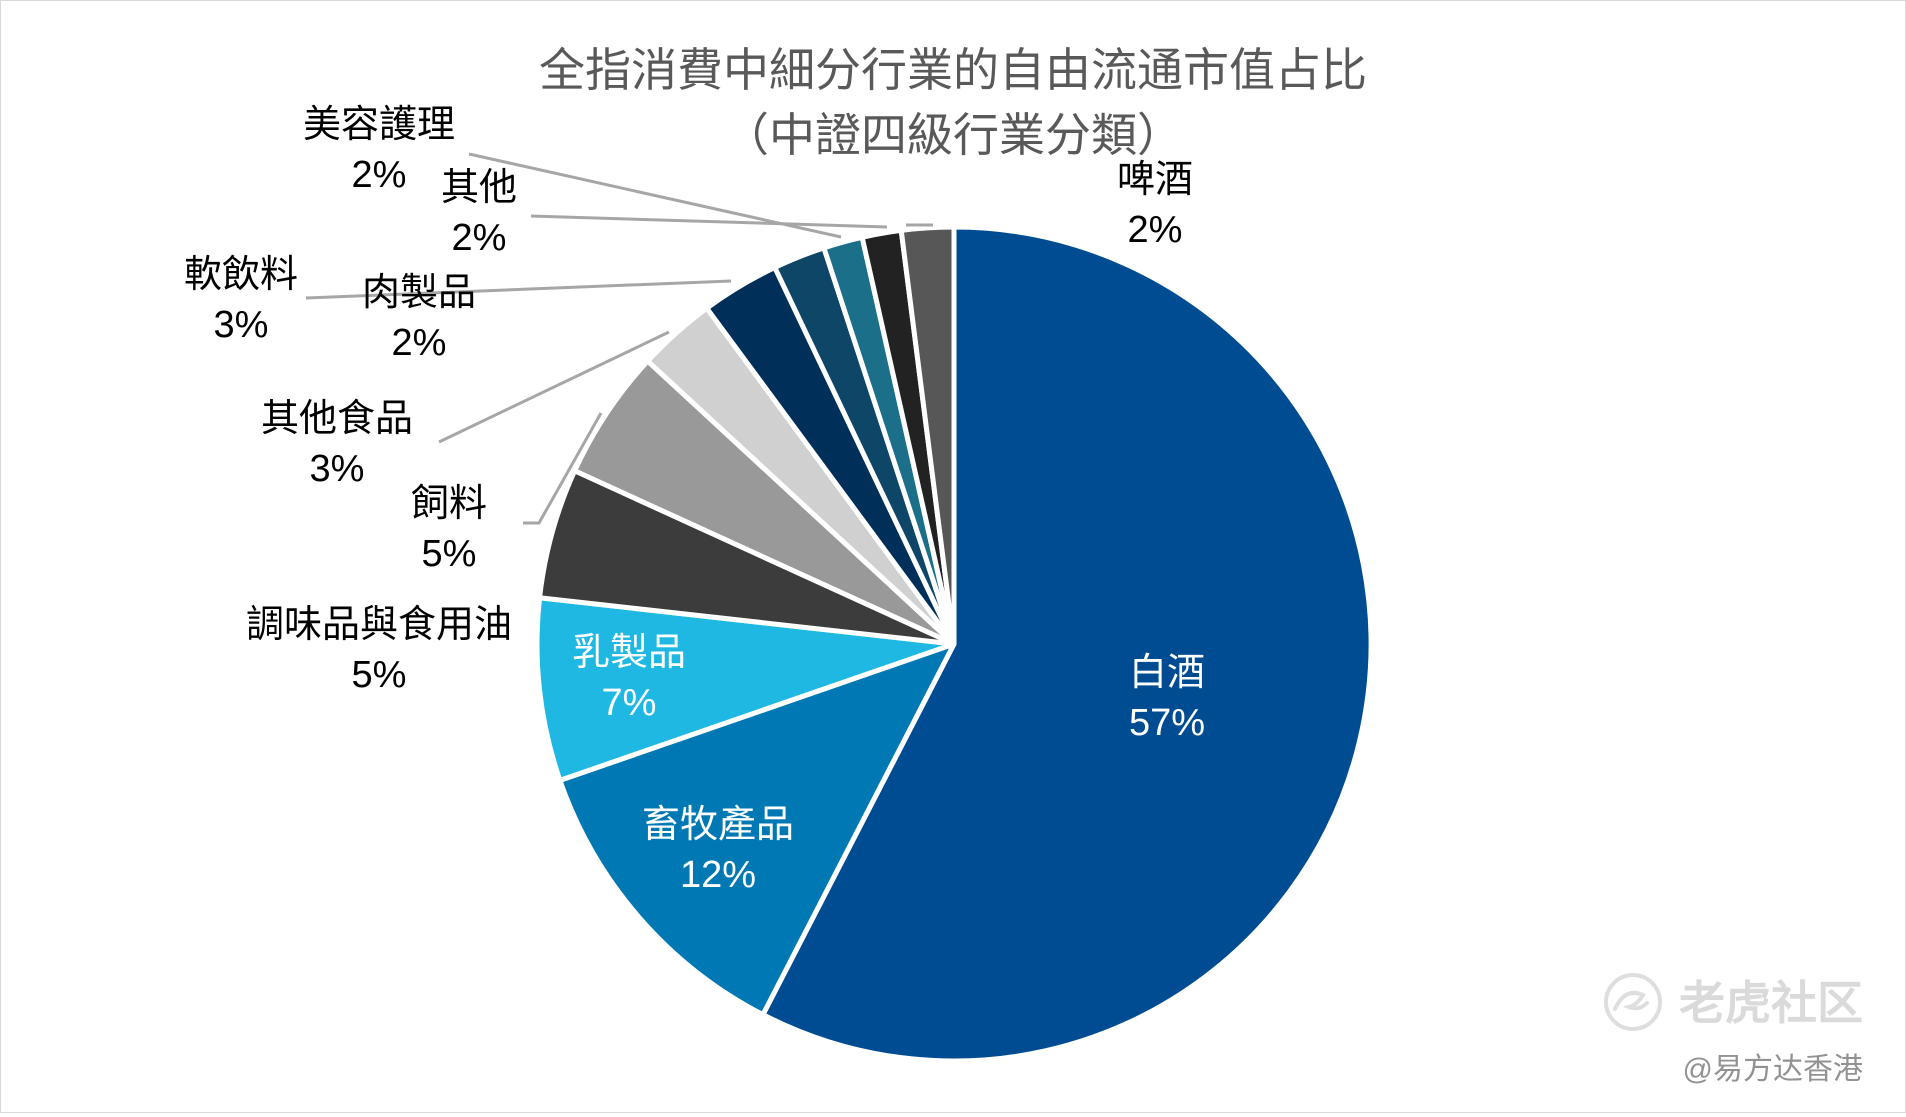 The height and width of the screenshot is (1117, 1906). Describe the element at coordinates (1167, 698) in the screenshot. I see `slice-label-0: 白酒 57%` at that location.